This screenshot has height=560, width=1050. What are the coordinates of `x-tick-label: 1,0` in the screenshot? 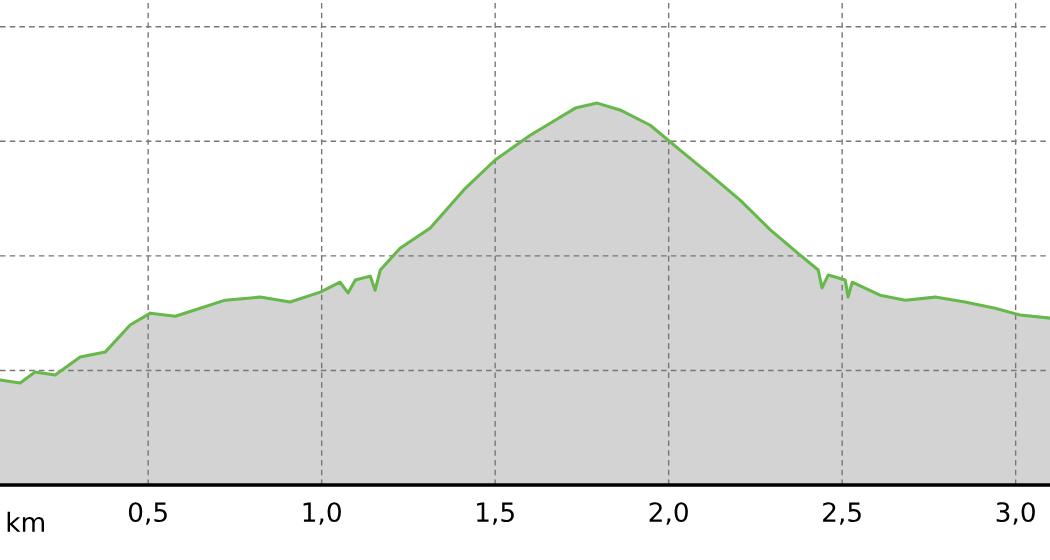 It's located at (322, 513).